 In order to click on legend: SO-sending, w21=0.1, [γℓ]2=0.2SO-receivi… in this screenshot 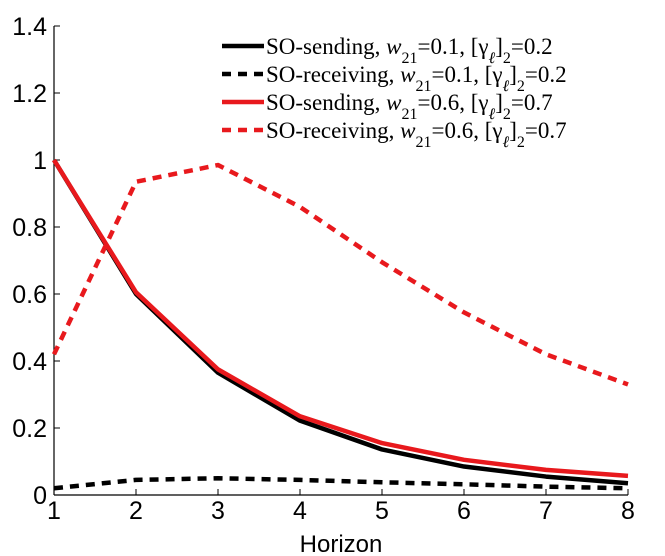, I will do `click(394, 92)`.